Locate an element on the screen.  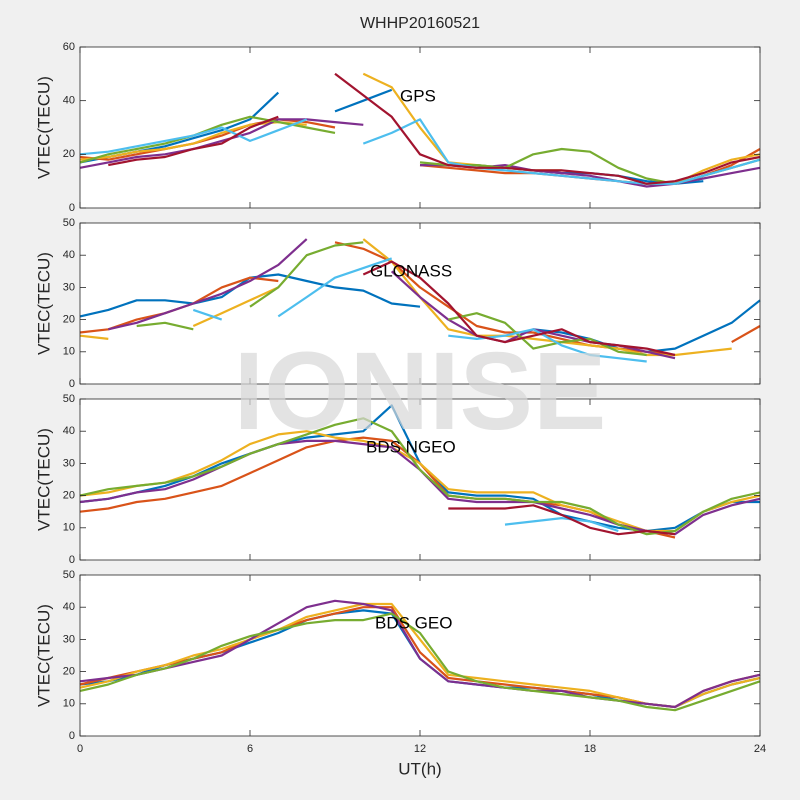
annotation: GLONASS is located at coordinates (411, 270).